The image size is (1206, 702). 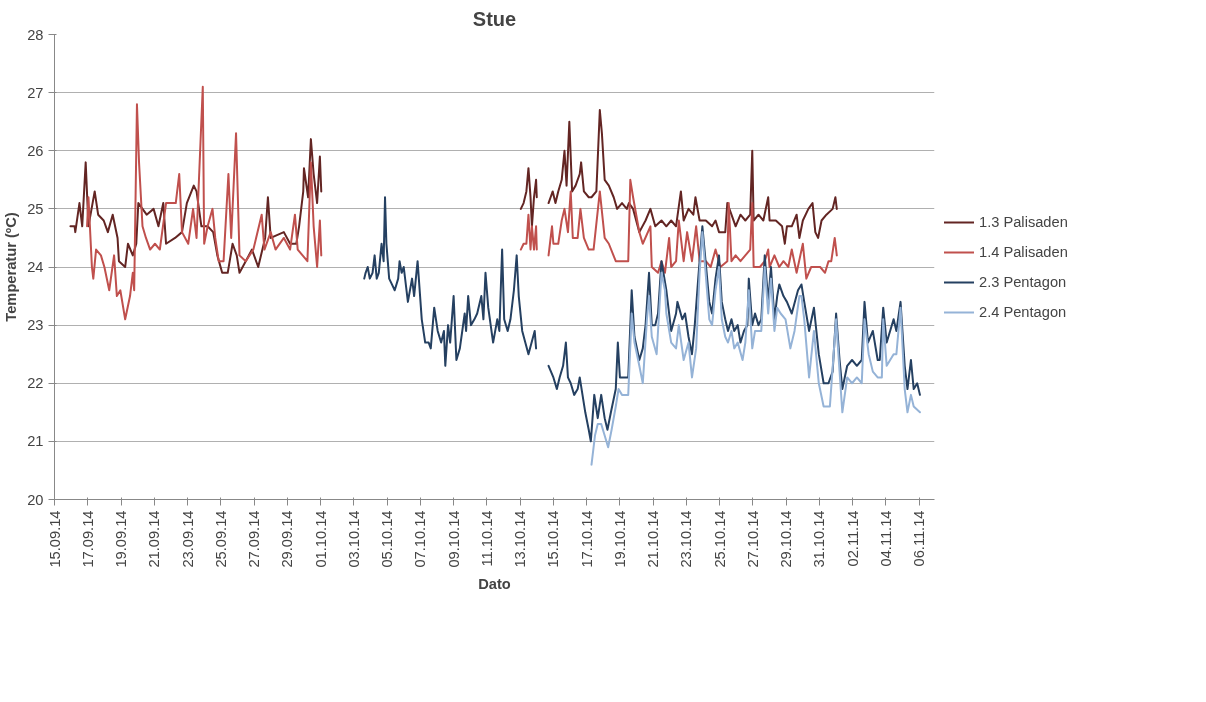 What do you see at coordinates (35, 92) in the screenshot?
I see `y-tick-label: 27` at bounding box center [35, 92].